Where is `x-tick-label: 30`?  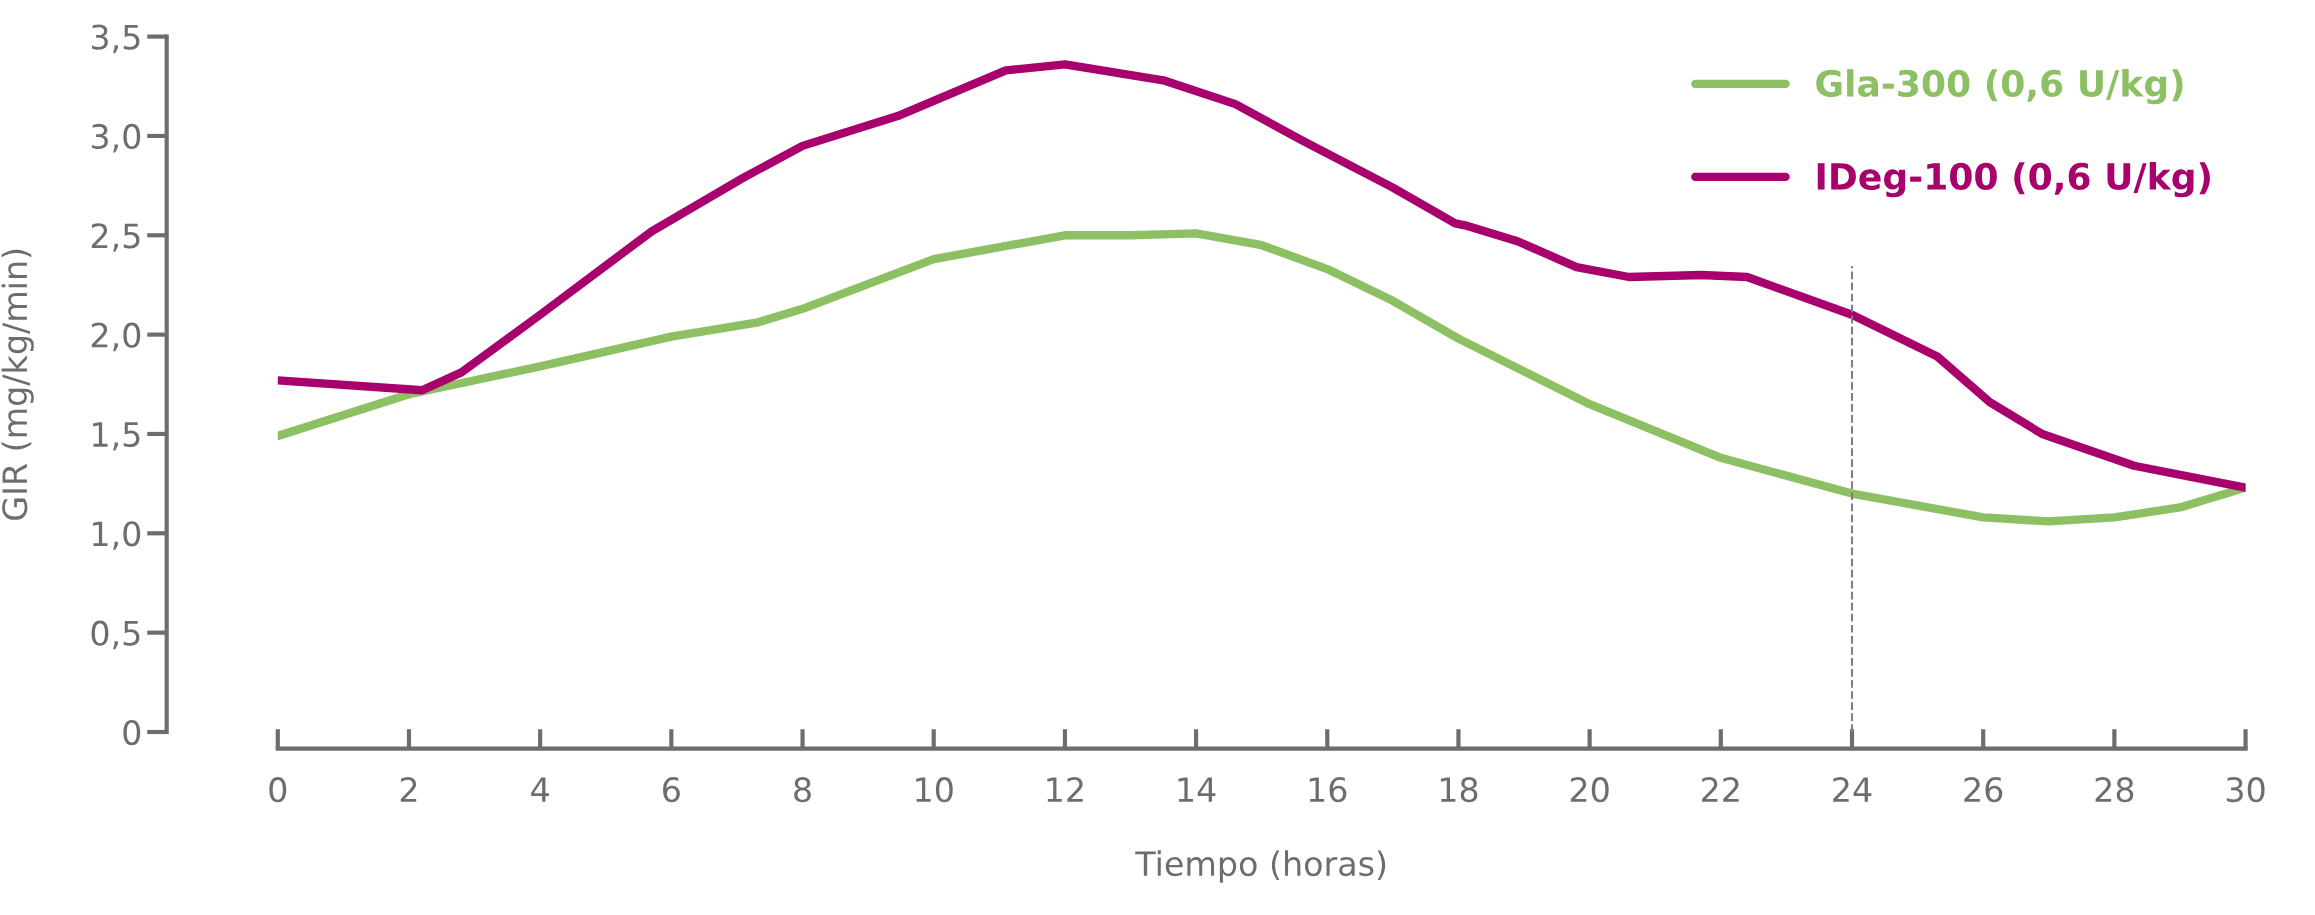
x-tick-label: 30 is located at coordinates (2245, 790).